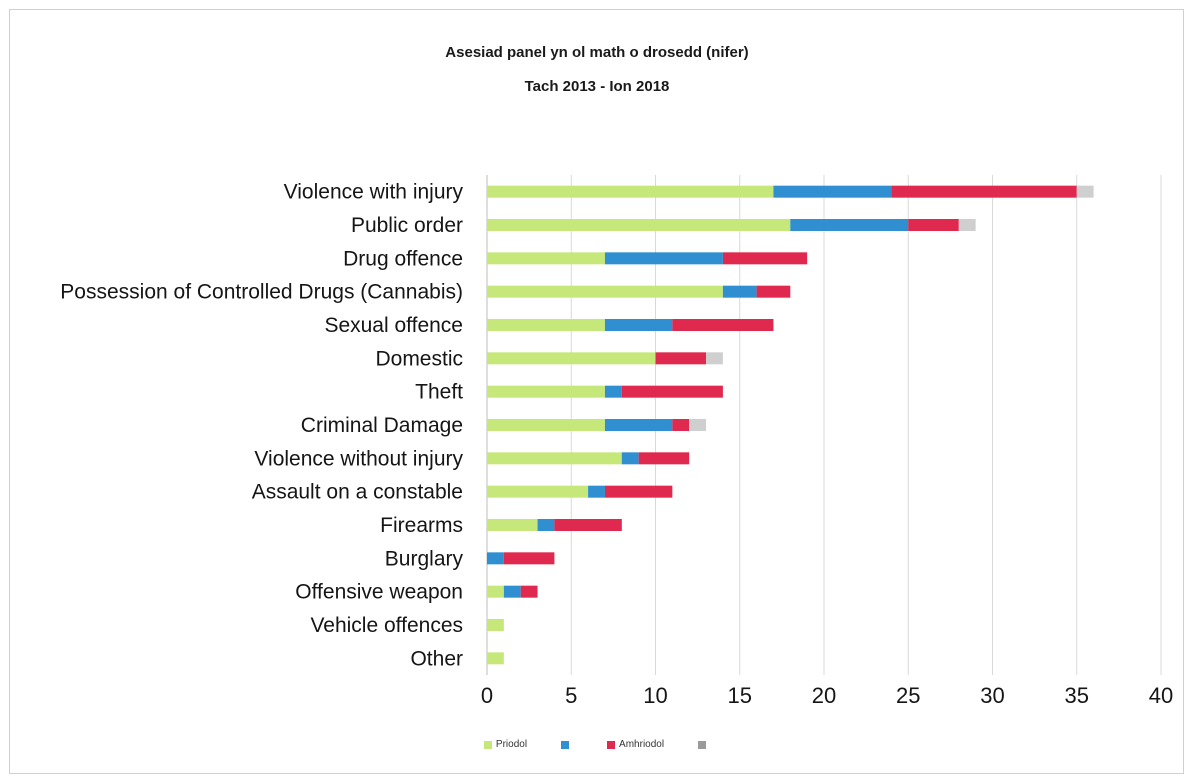 This screenshot has width=1194, height=783. Describe the element at coordinates (487, 695) in the screenshot. I see `x-tick-label: 0` at that location.